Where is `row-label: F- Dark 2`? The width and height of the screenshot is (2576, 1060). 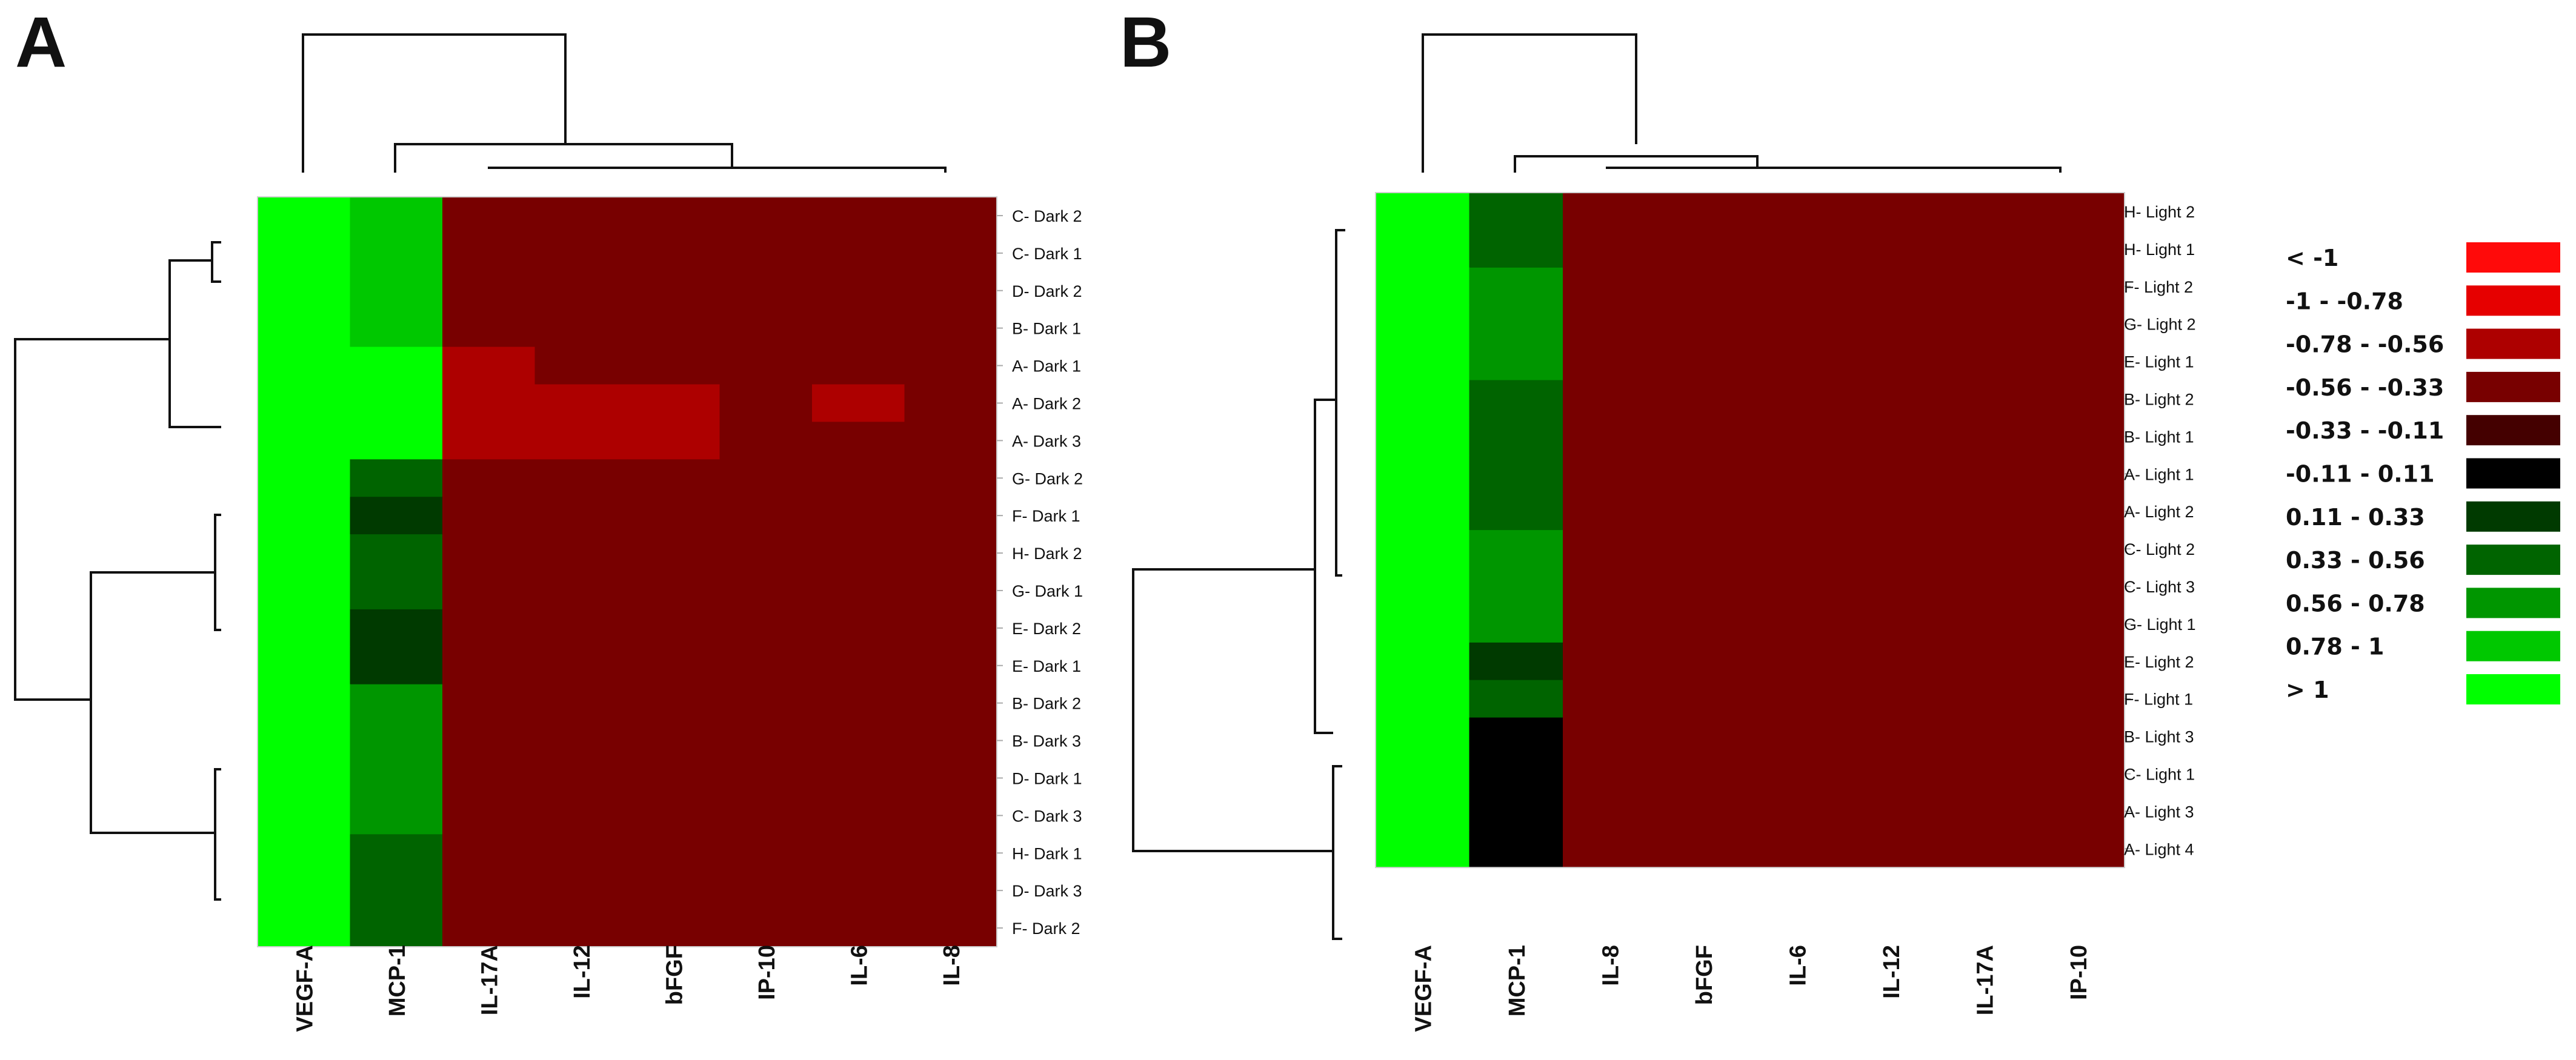 row-label: F- Dark 2 is located at coordinates (1046, 929).